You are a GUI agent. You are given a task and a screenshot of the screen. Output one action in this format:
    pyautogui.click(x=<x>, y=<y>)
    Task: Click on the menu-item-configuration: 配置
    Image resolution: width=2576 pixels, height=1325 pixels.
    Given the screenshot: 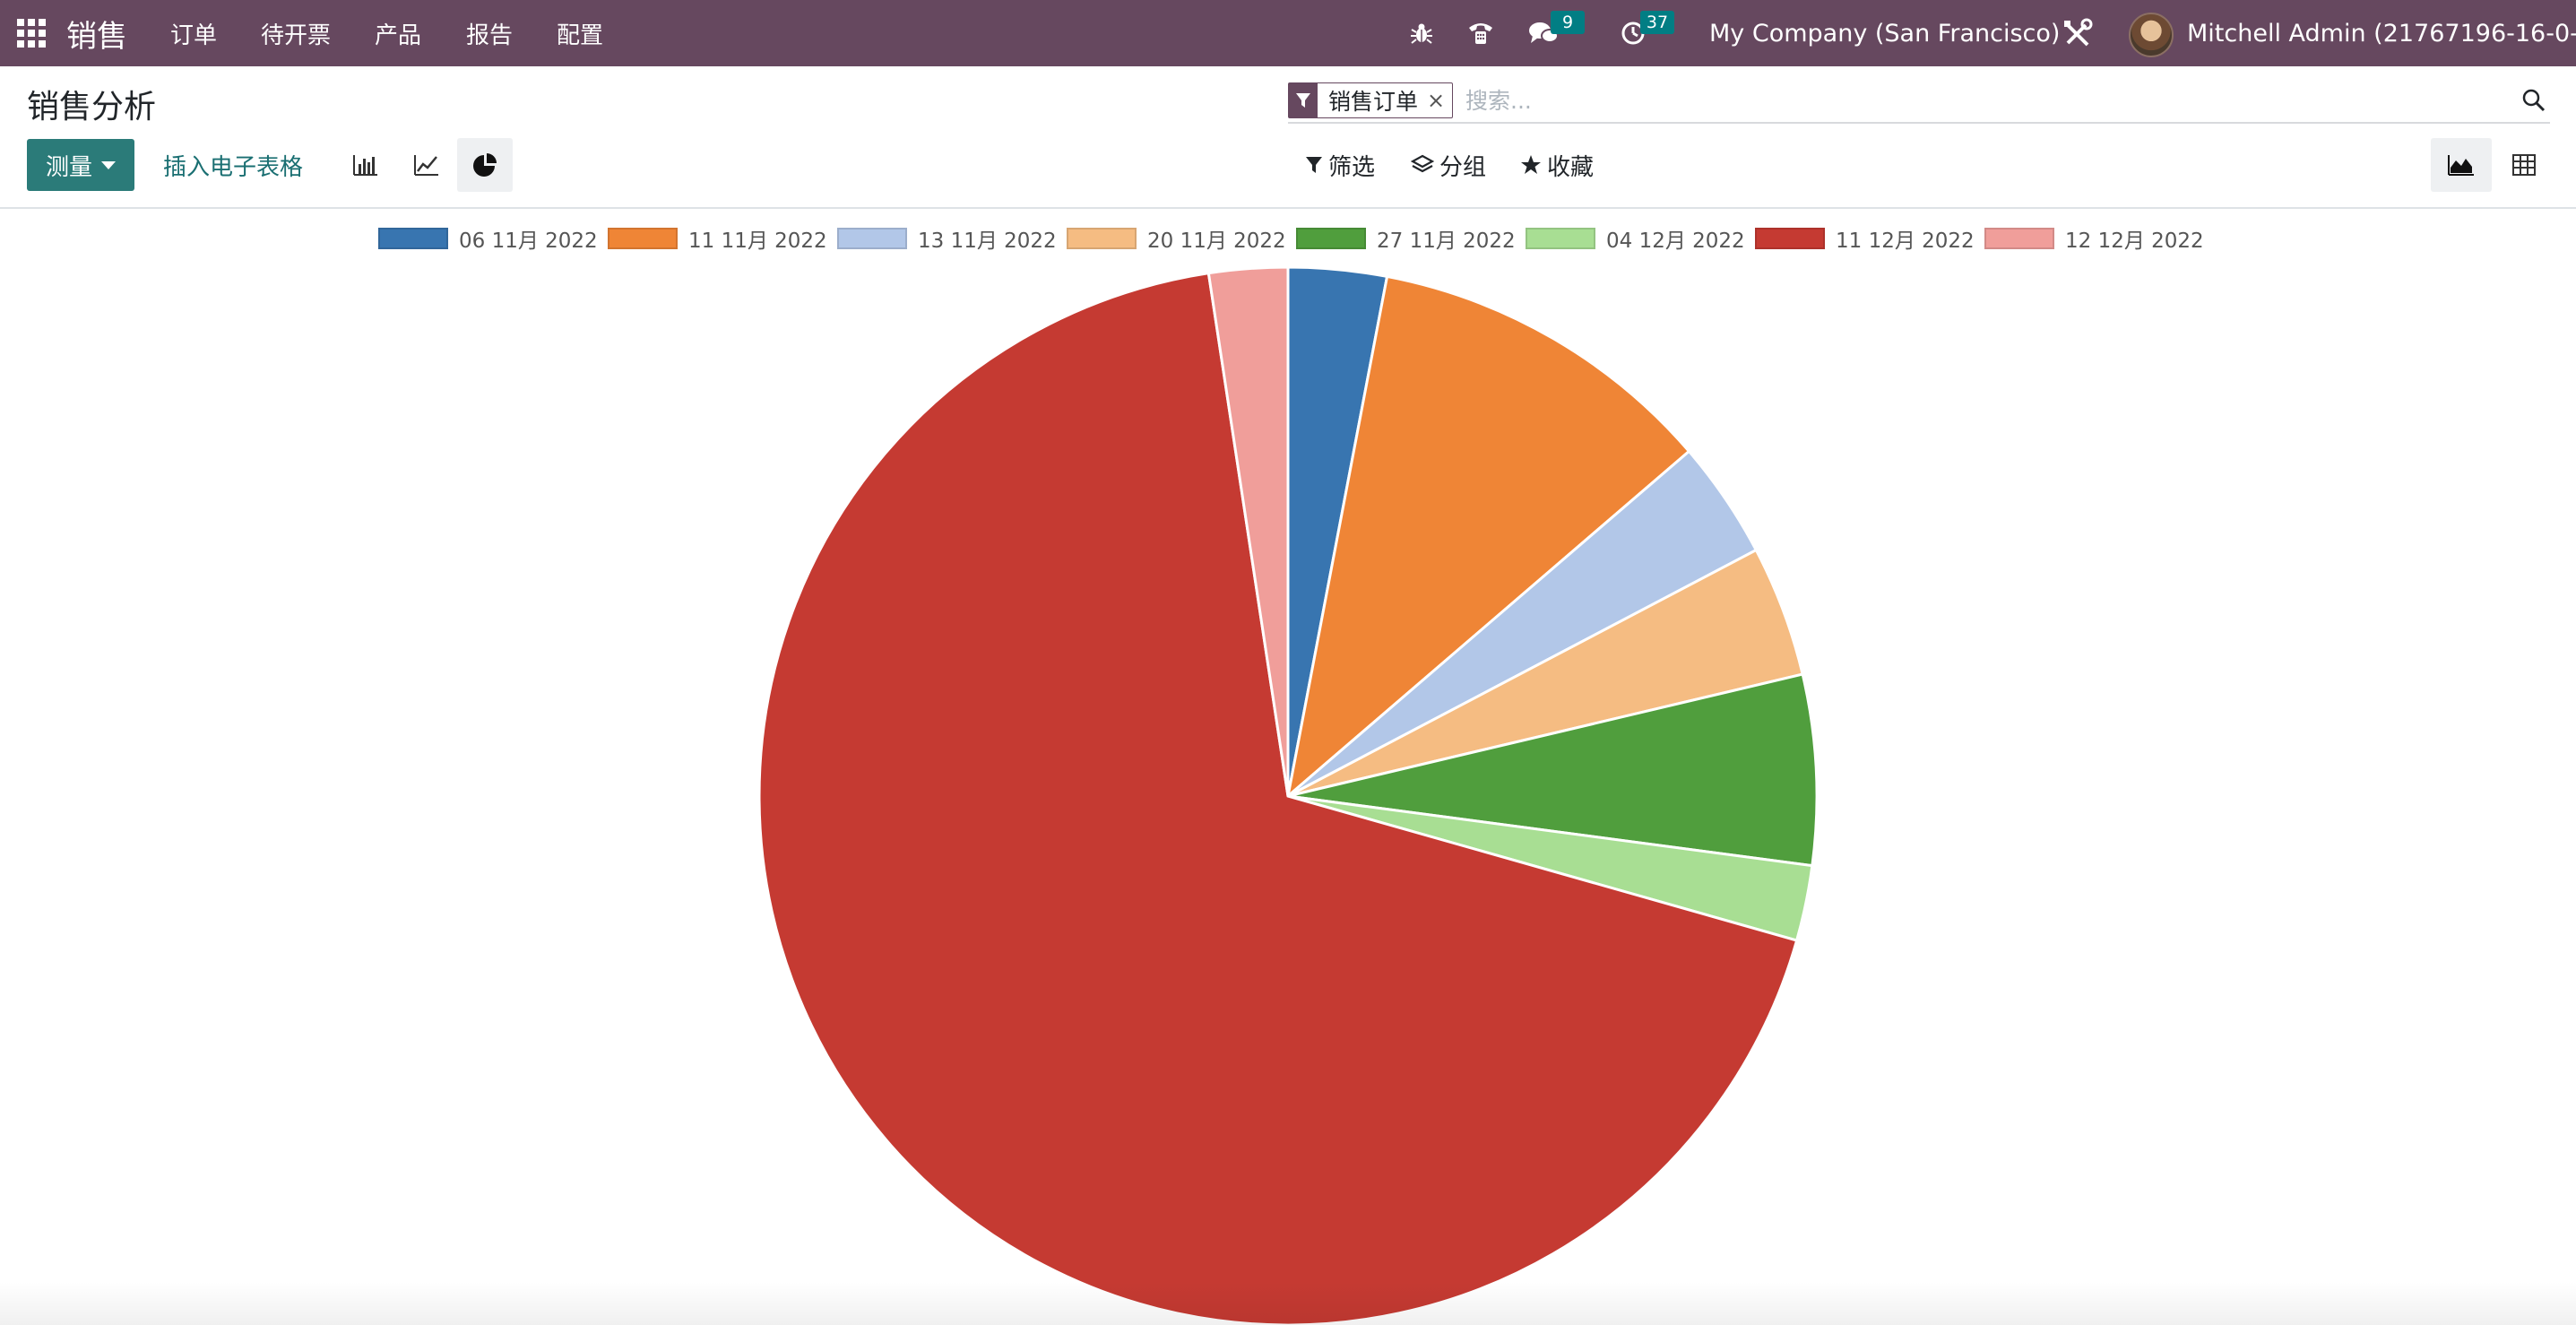 What is the action you would take?
    pyautogui.click(x=580, y=35)
    